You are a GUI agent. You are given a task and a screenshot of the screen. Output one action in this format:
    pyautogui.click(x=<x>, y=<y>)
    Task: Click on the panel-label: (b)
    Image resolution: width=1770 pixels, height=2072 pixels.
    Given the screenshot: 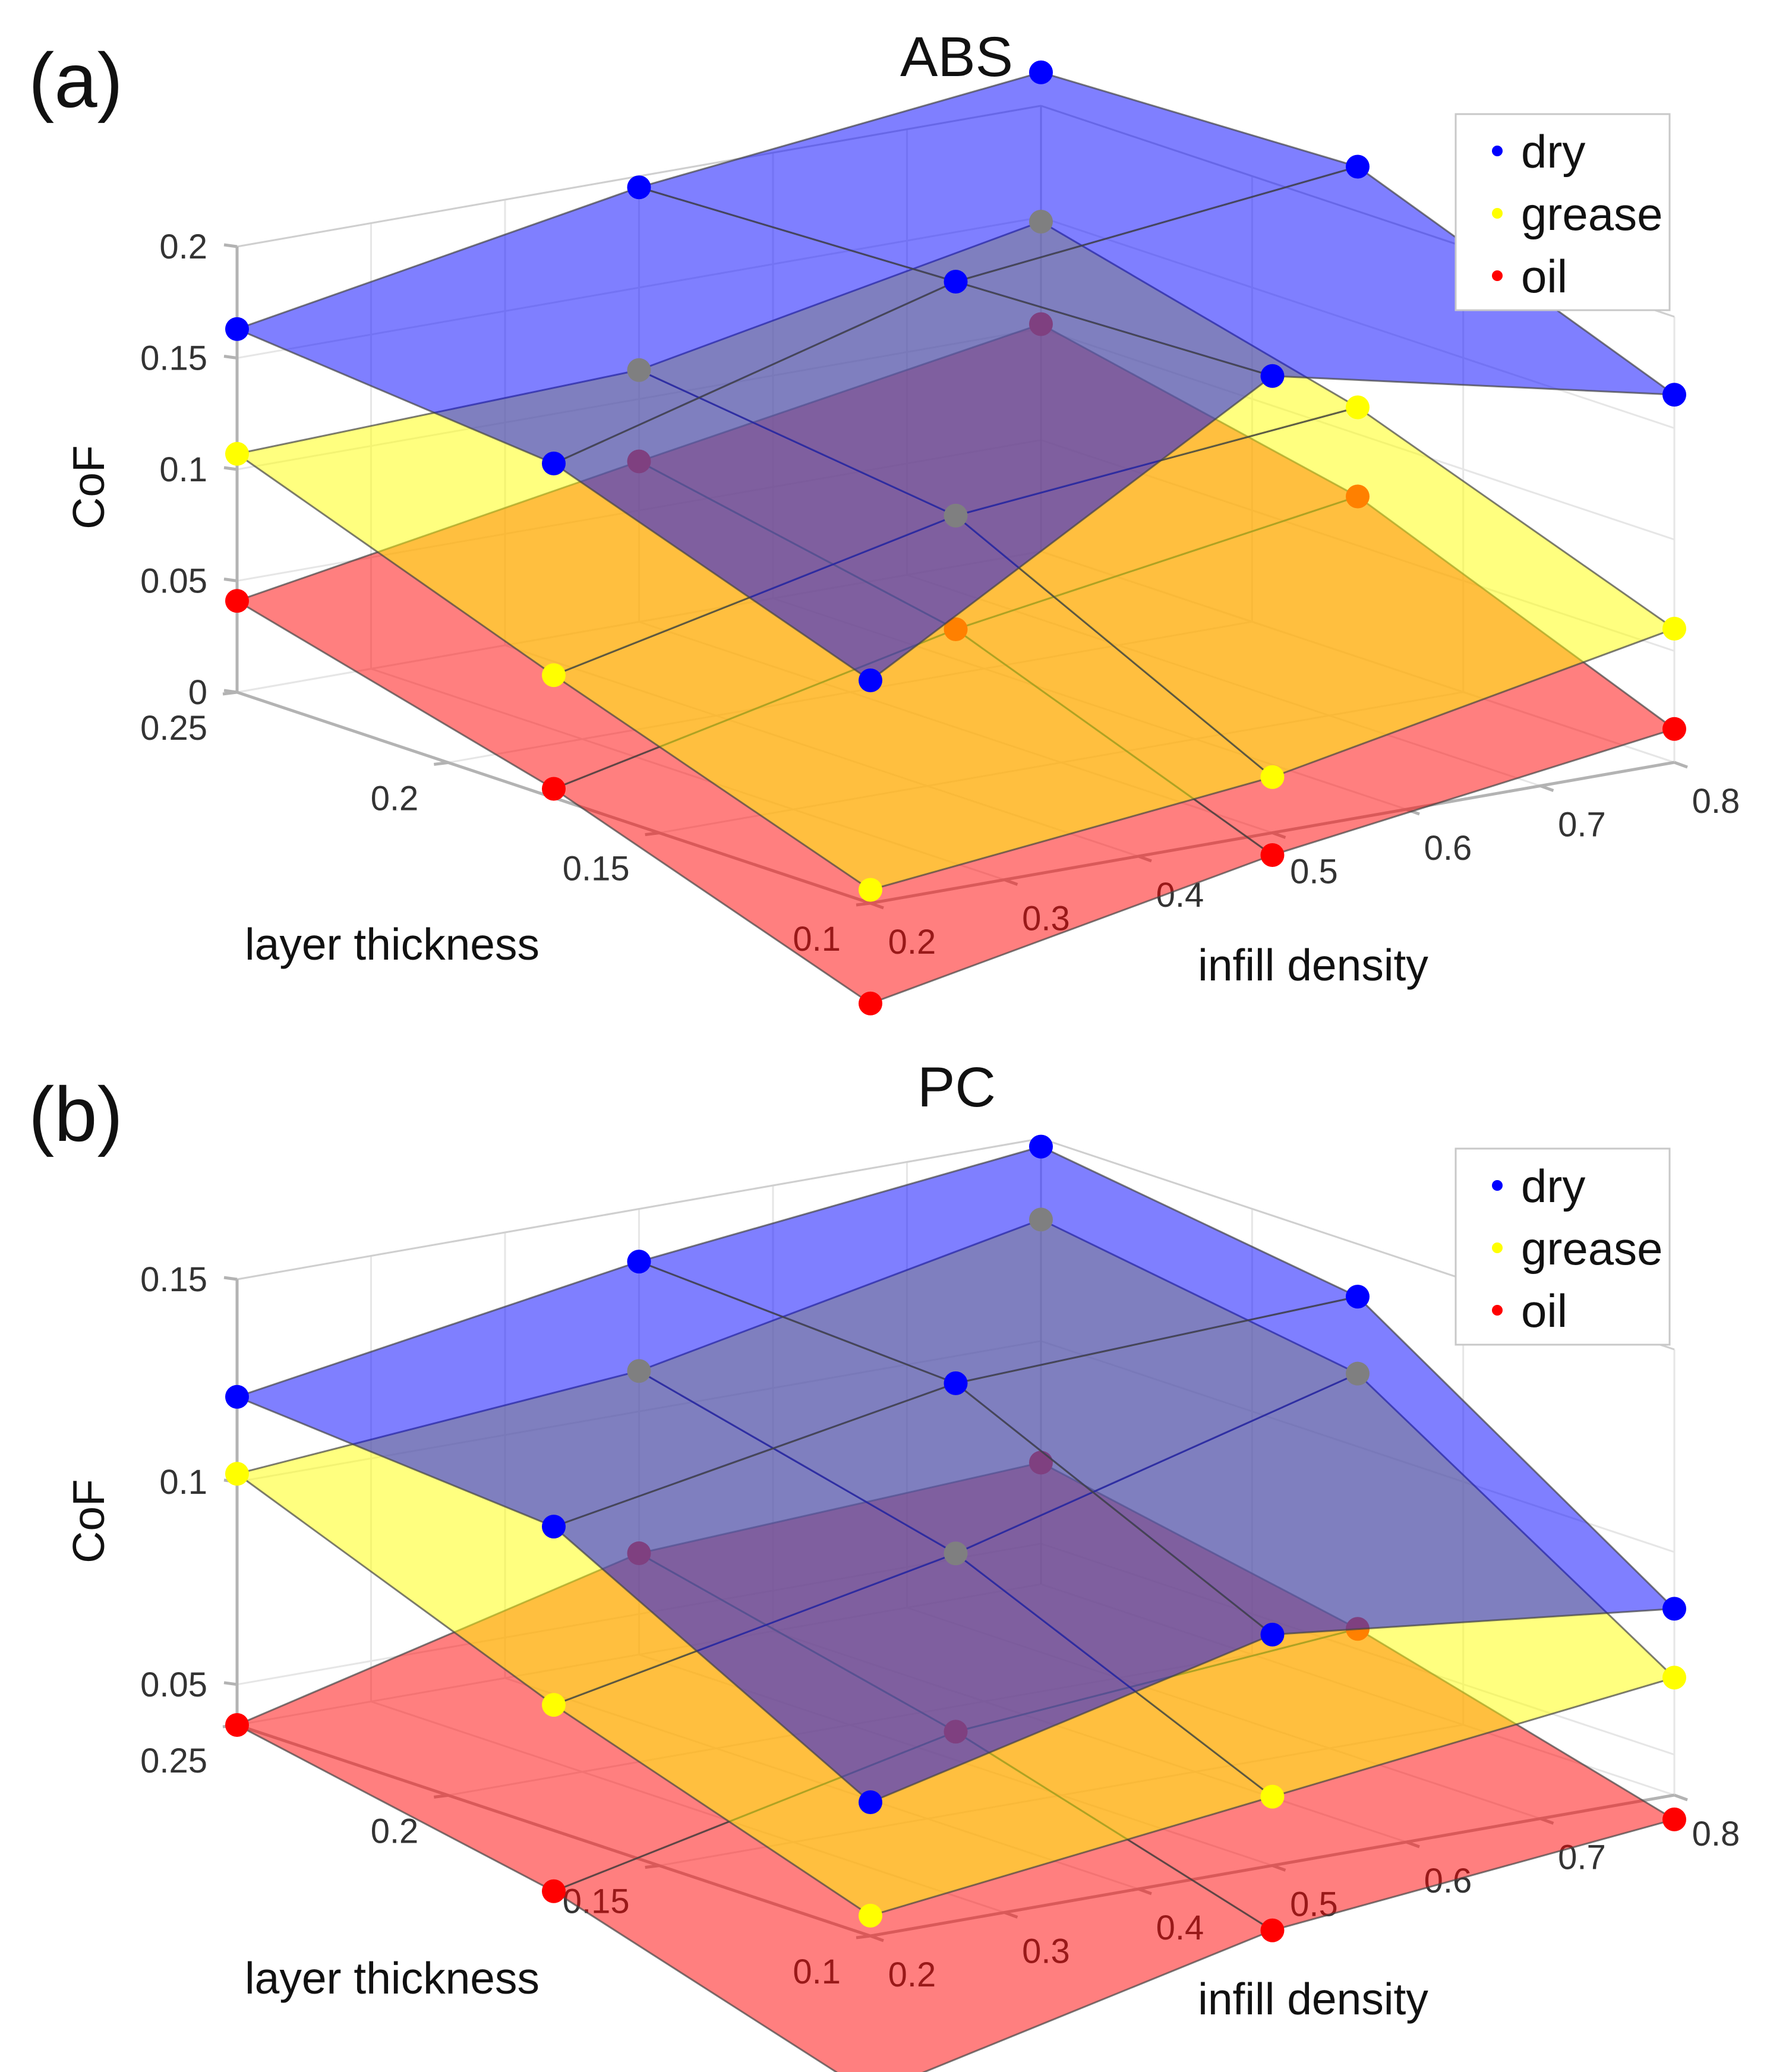 What is the action you would take?
    pyautogui.click(x=76, y=1114)
    